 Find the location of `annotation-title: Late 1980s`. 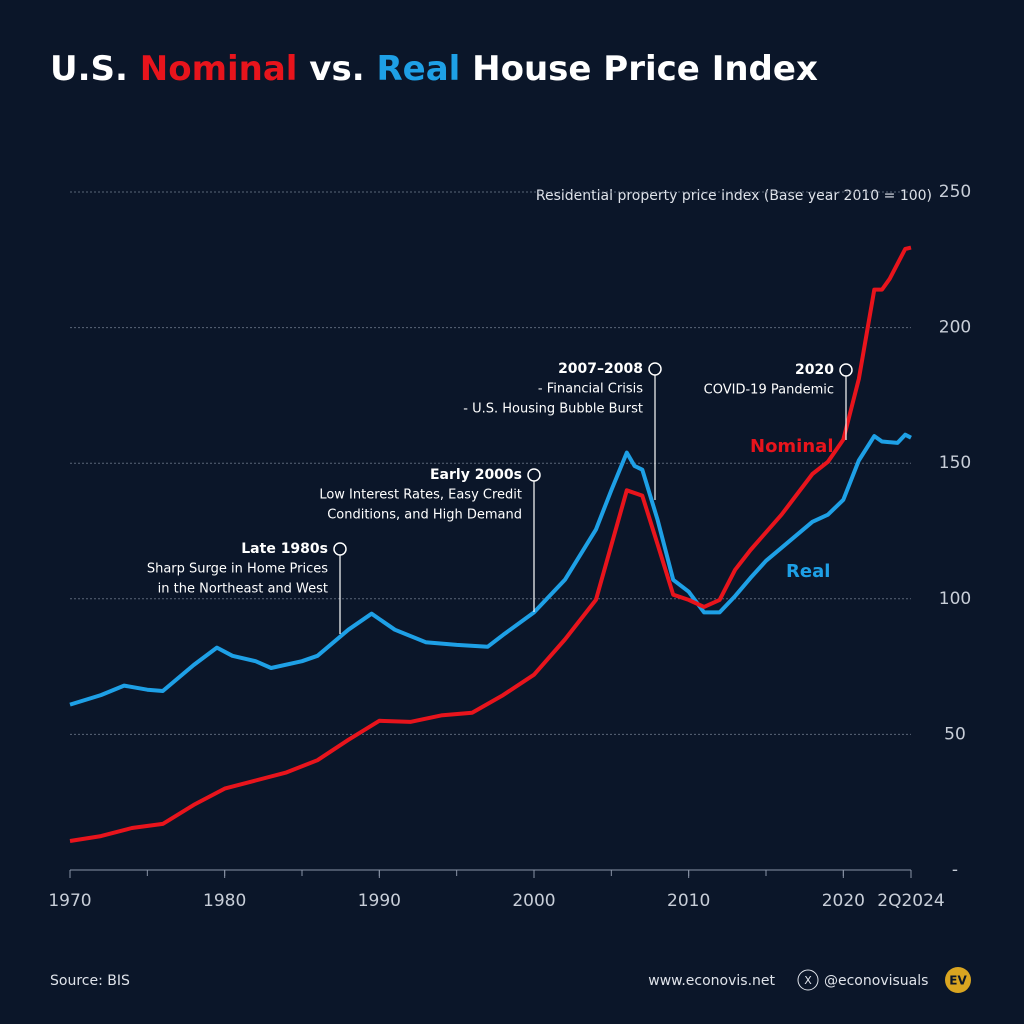

annotation-title: Late 1980s is located at coordinates (284, 549).